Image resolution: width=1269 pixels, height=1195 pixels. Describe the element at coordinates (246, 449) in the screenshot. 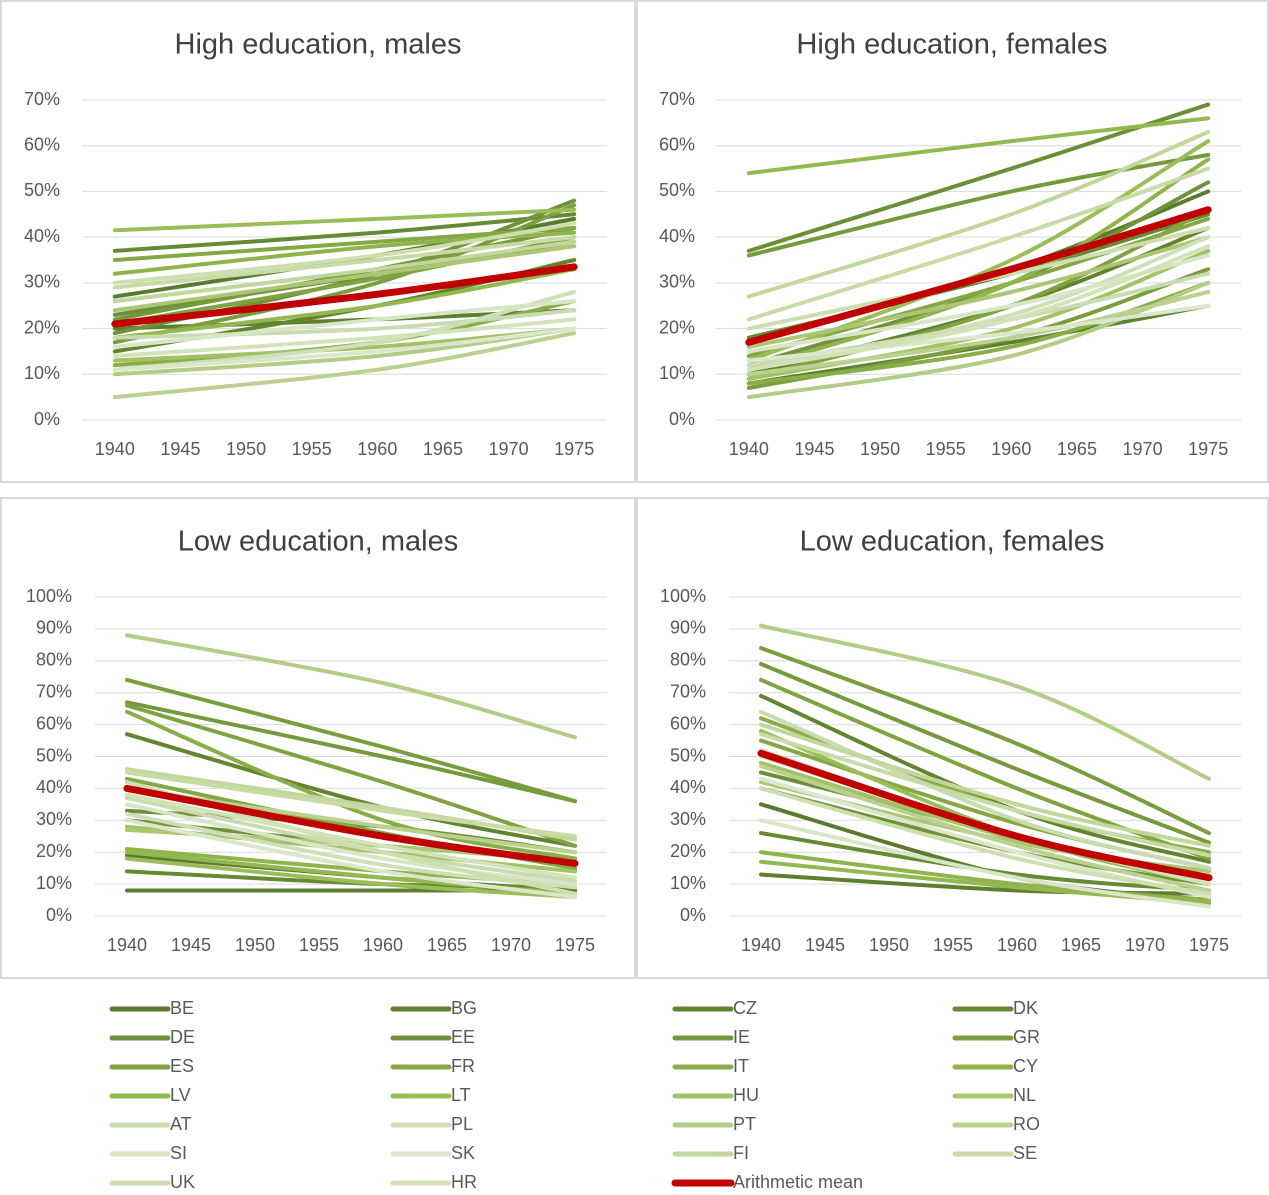

I see `x-tick-label: 1950` at that location.